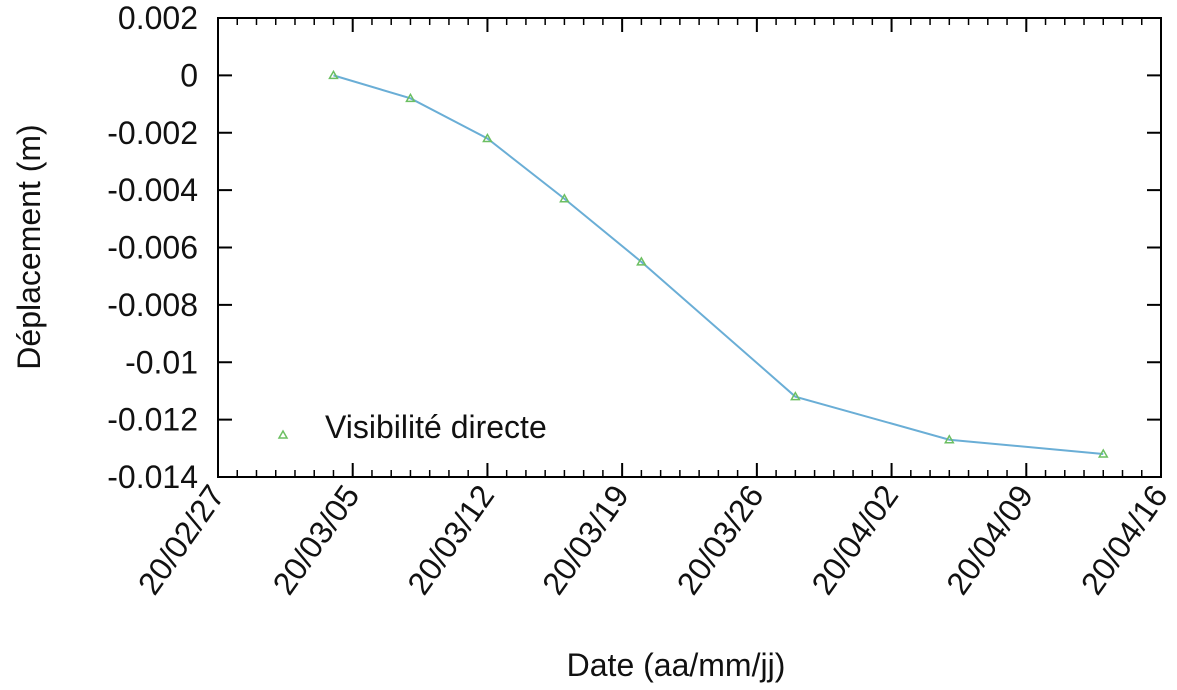  I want to click on legend-marker-triangle, so click(283, 434).